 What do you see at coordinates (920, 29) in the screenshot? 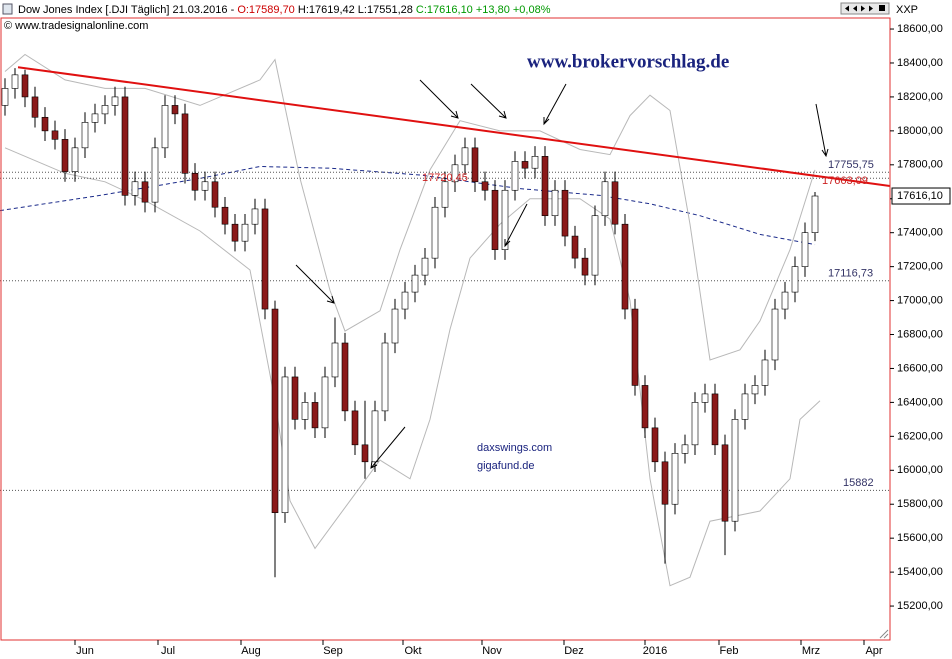
I see `y-tick-label: 18600,00` at bounding box center [920, 29].